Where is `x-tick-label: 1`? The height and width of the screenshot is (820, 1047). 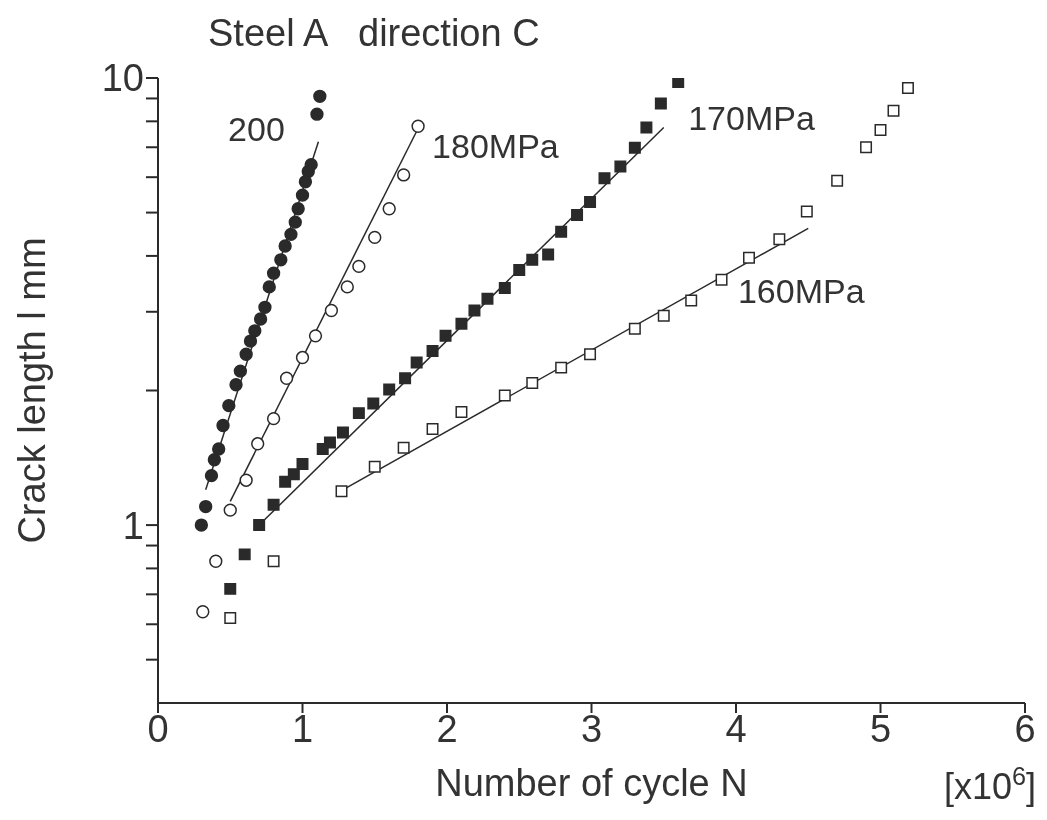
x-tick-label: 1 is located at coordinates (302, 728).